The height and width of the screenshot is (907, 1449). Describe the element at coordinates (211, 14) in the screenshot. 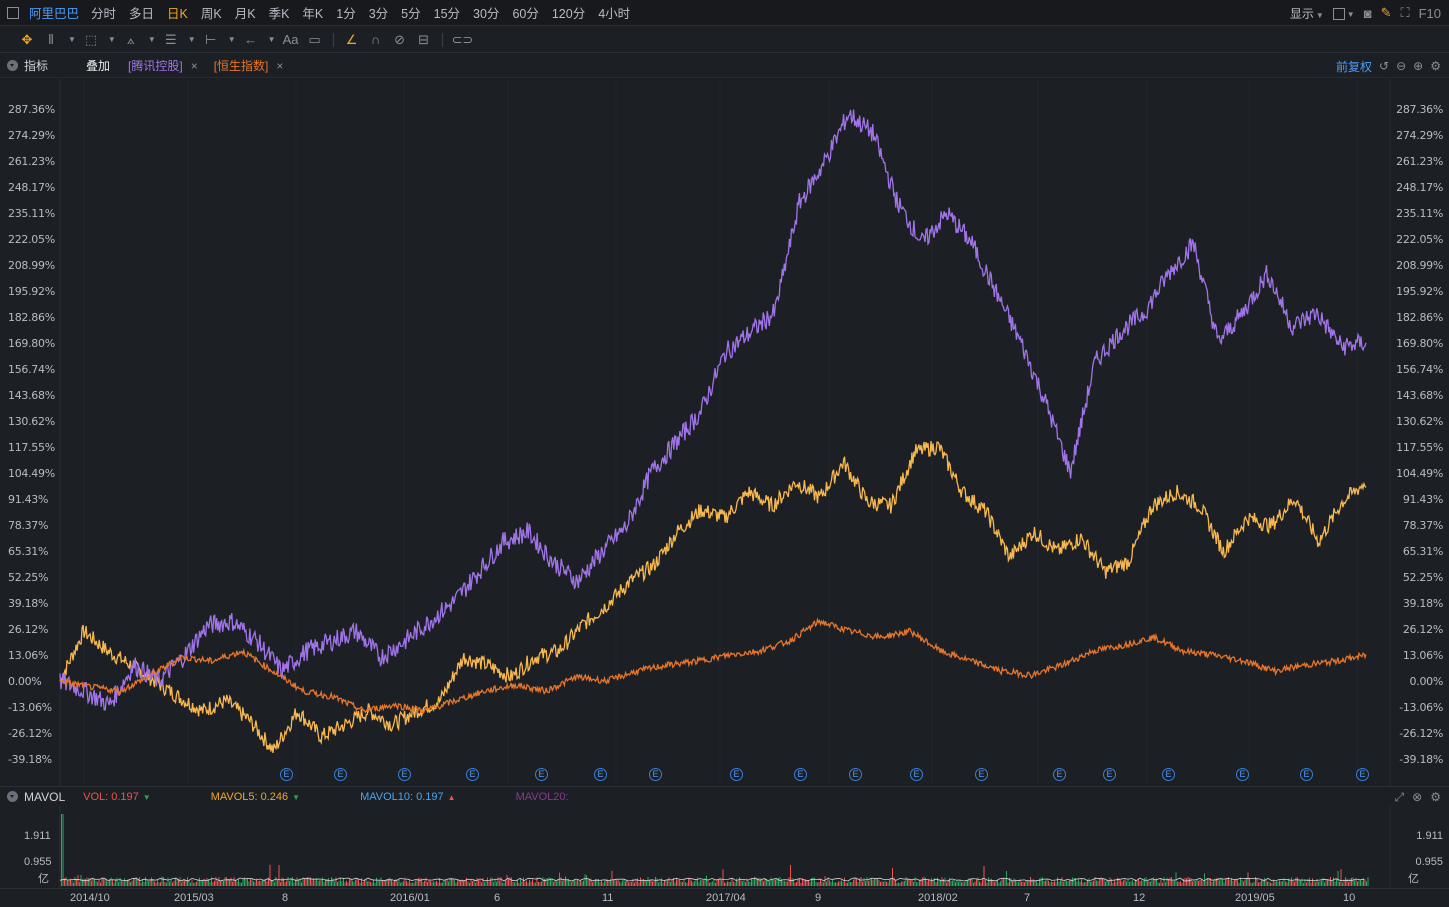

I see `period-tab: 周K` at that location.